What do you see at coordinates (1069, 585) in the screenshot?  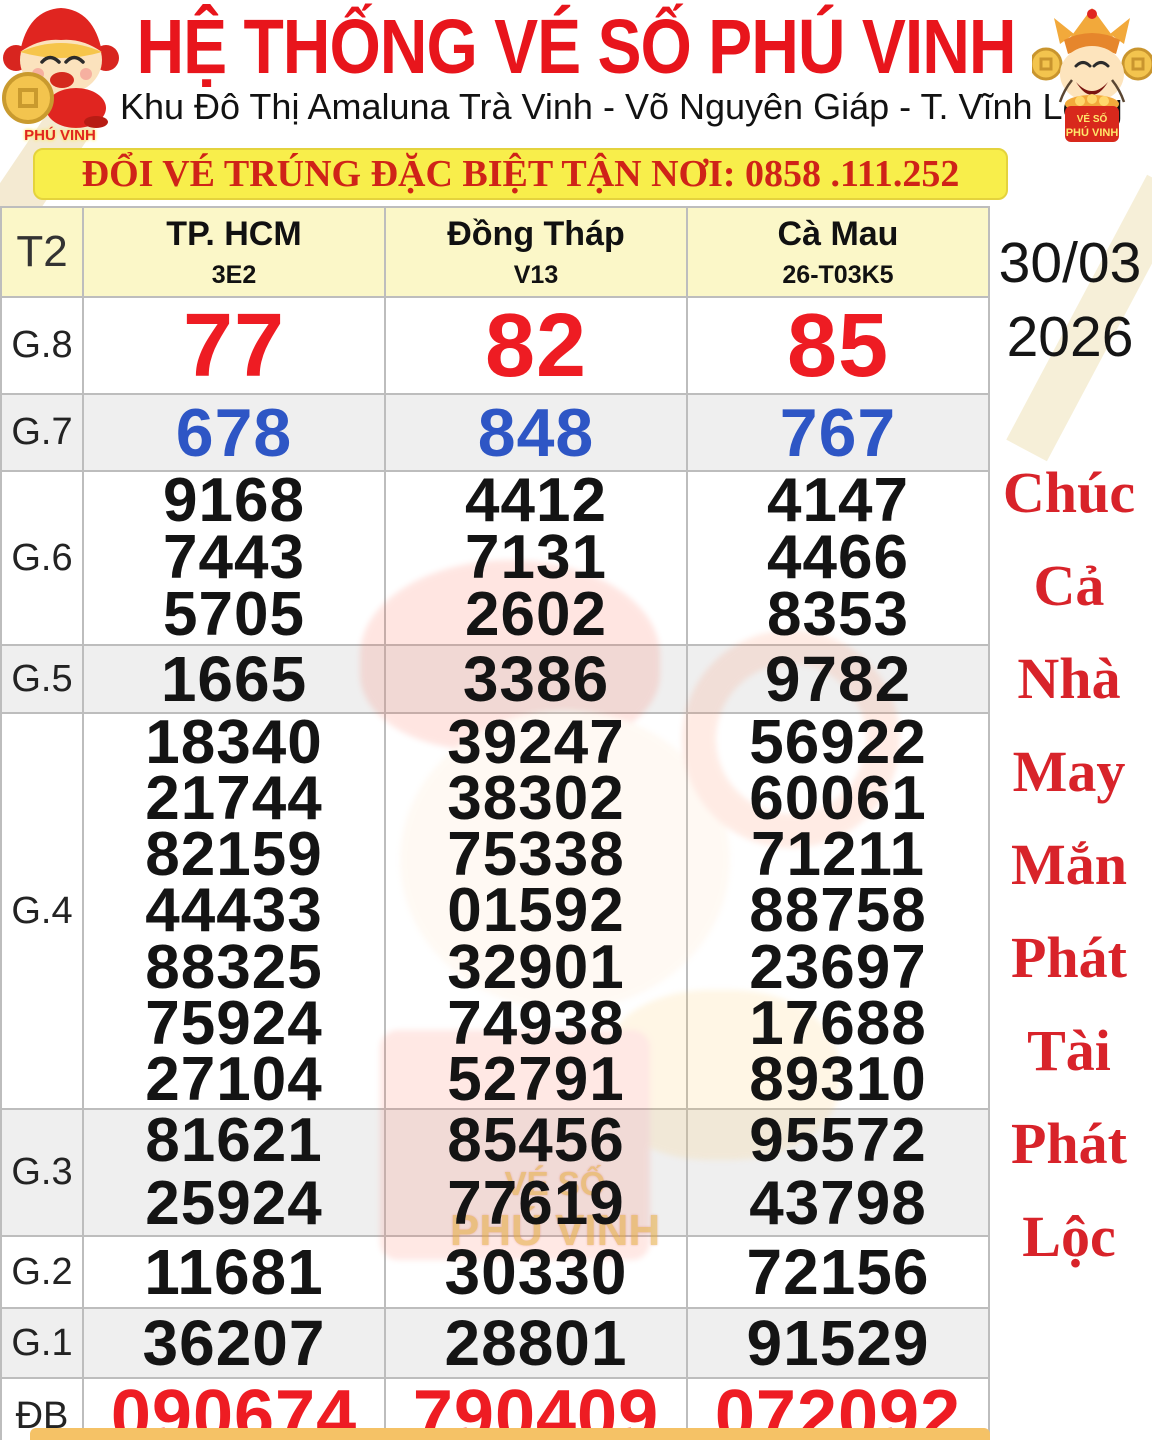 I see `greeting-word-2: Cả` at bounding box center [1069, 585].